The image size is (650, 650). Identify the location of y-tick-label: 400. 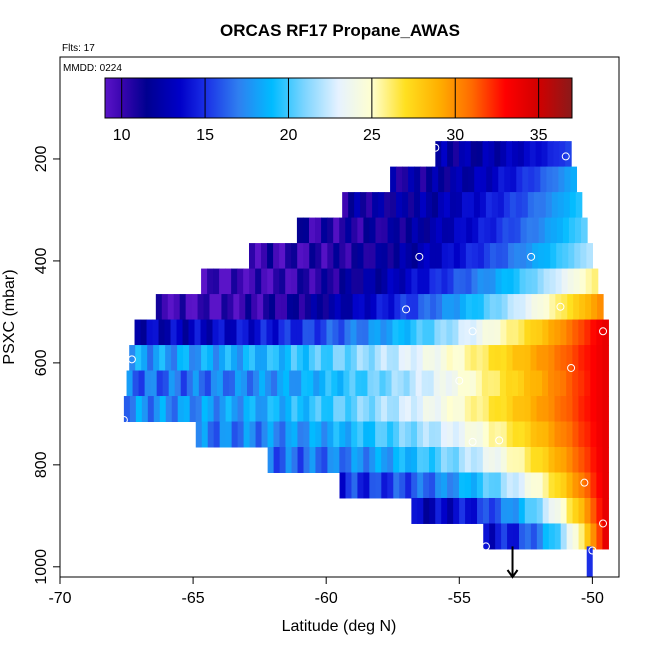
(41, 260).